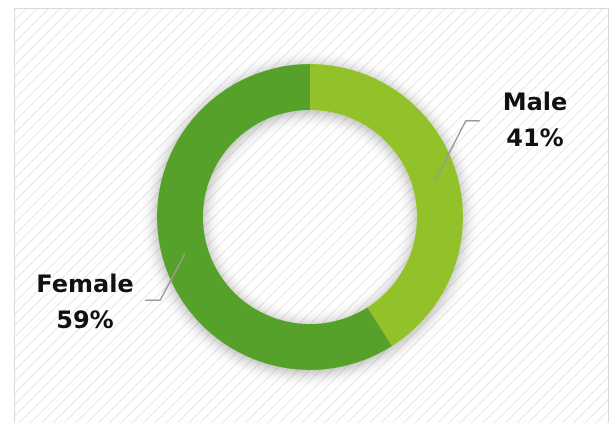 Image resolution: width=611 pixels, height=423 pixels. What do you see at coordinates (84, 284) in the screenshot?
I see `category-label: Female` at bounding box center [84, 284].